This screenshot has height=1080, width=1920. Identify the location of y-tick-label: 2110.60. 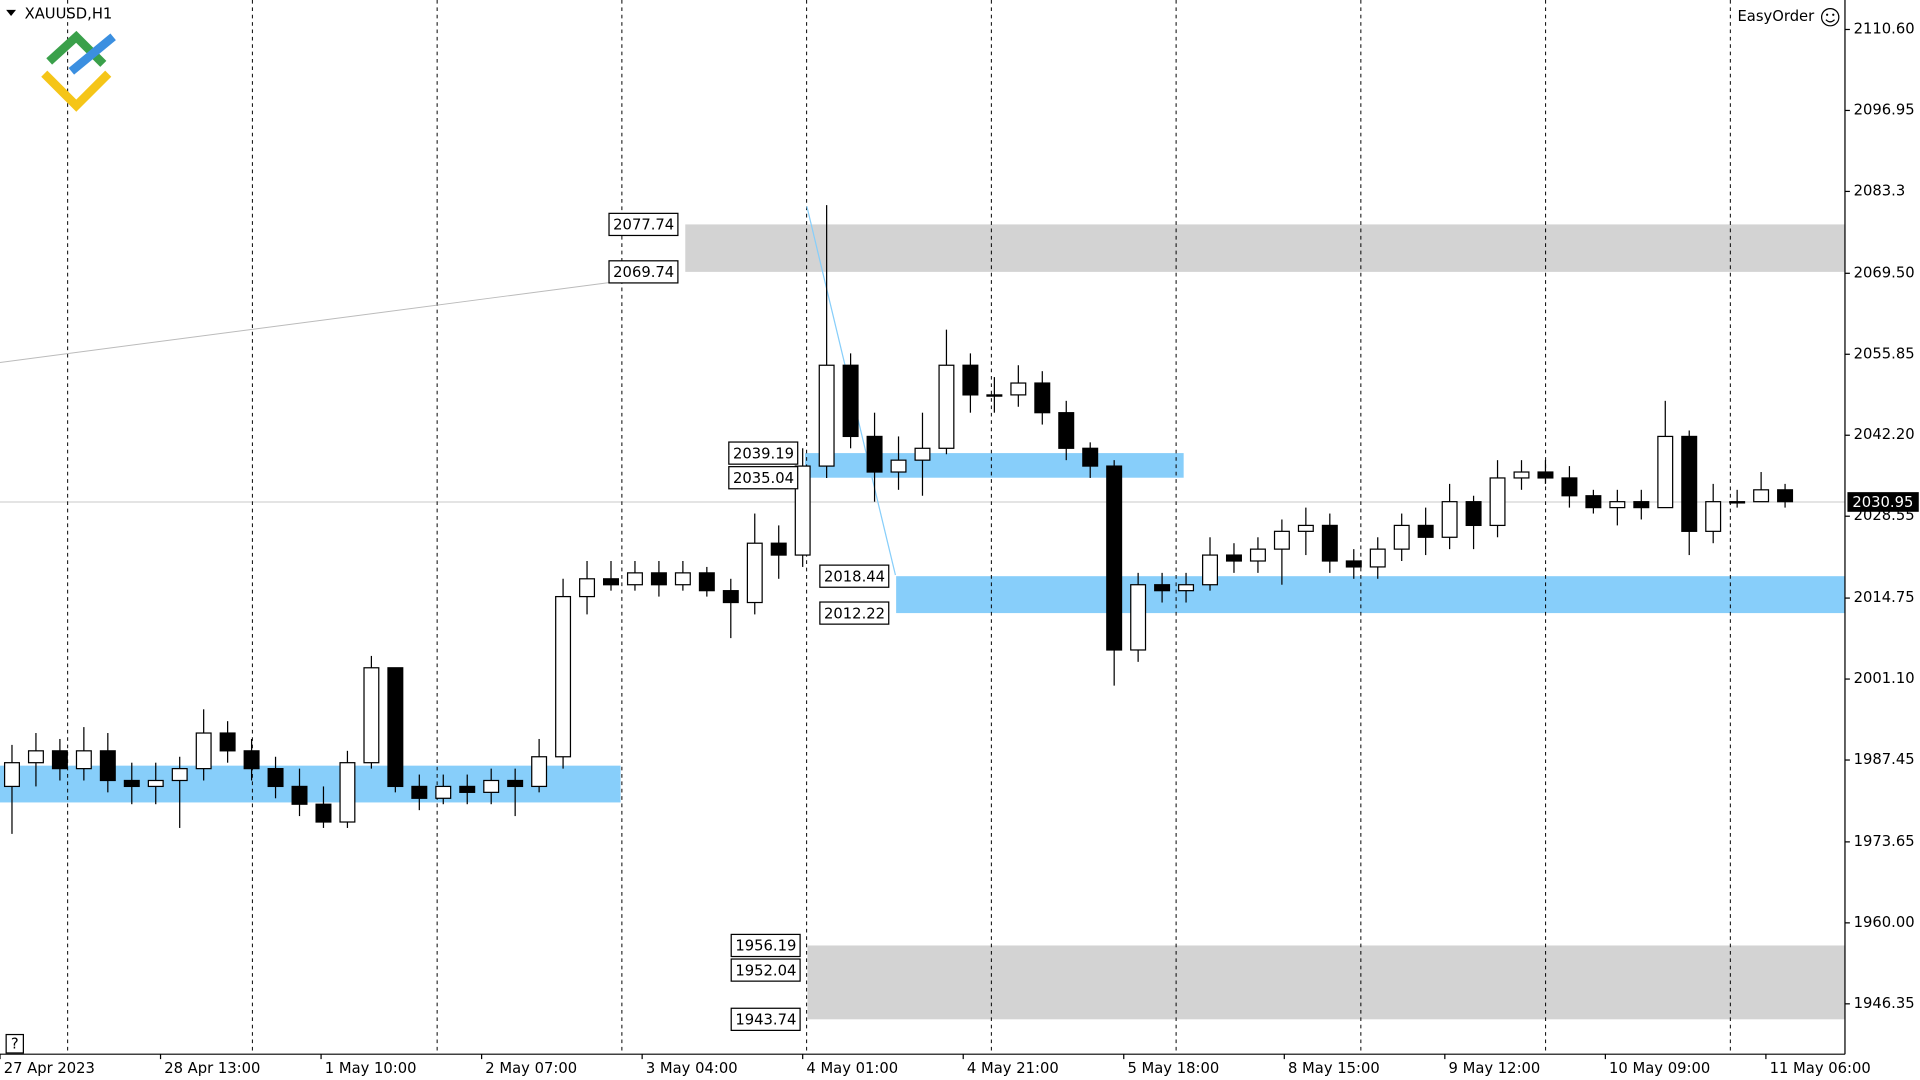
(1884, 28).